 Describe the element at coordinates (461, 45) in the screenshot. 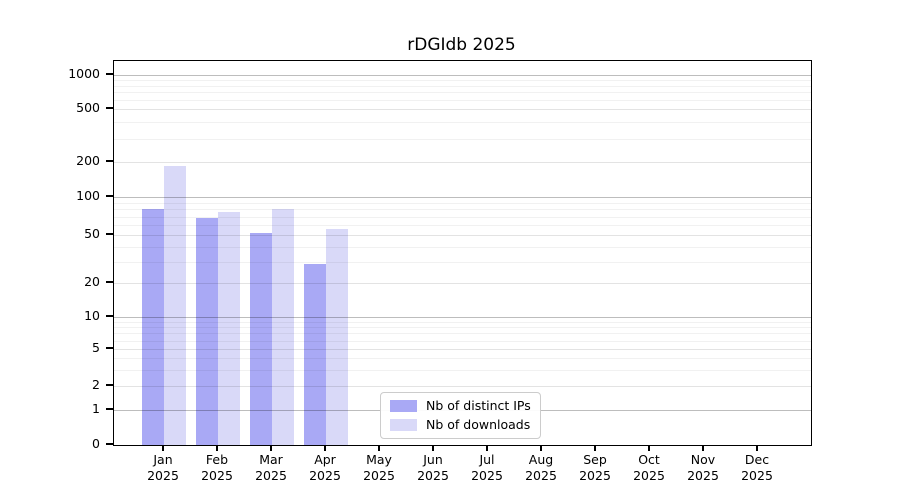

I see `chart-title: rDGIdb 2025` at that location.